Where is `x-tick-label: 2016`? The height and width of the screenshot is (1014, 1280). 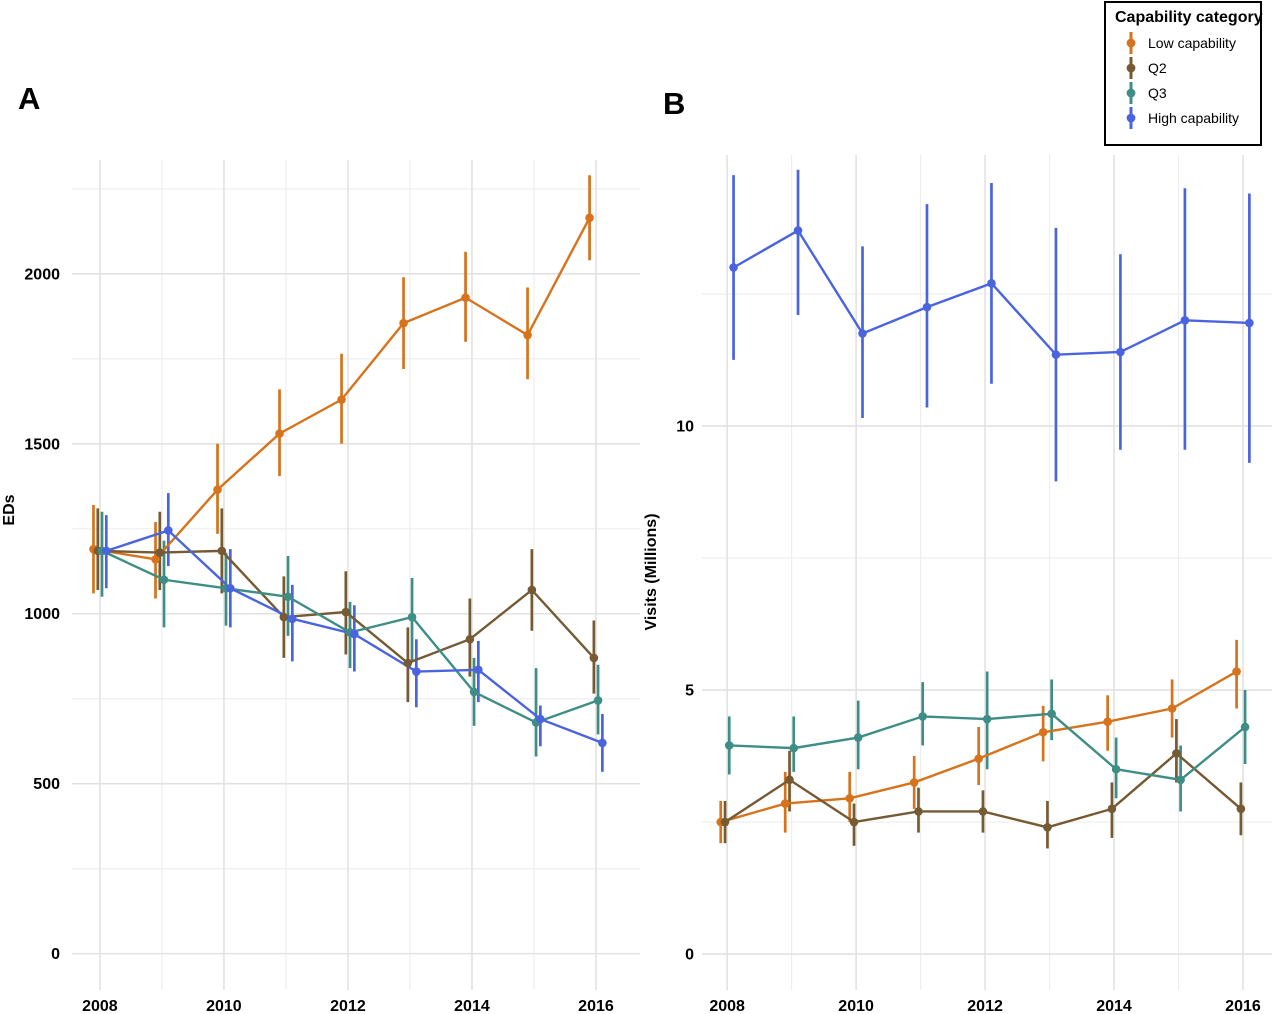 x-tick-label: 2016 is located at coordinates (596, 1006).